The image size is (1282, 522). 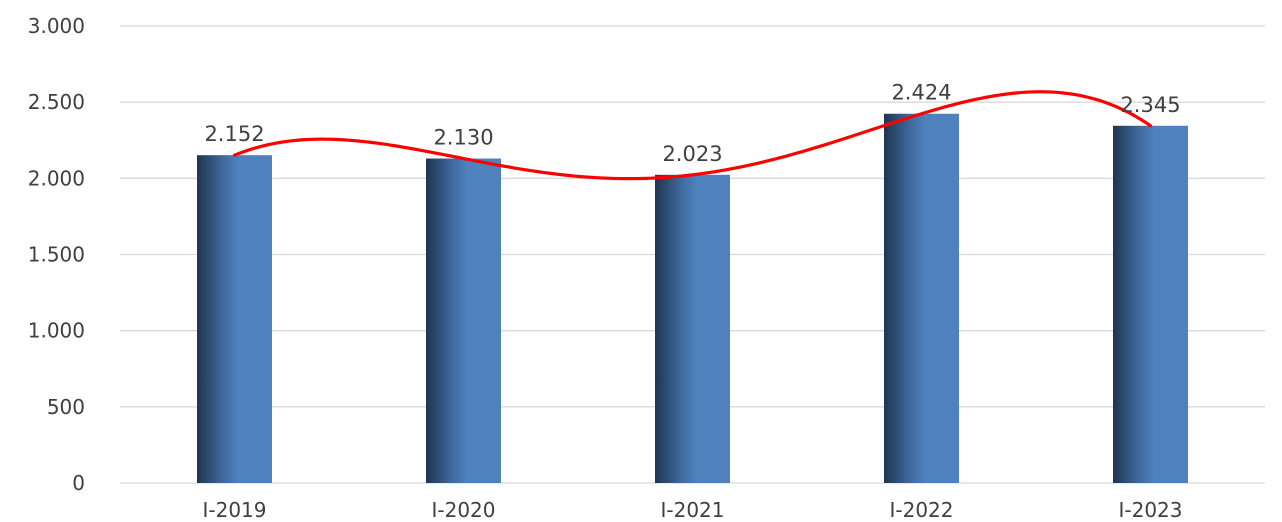 What do you see at coordinates (56, 26) in the screenshot?
I see `y-tick-label: 3.000` at bounding box center [56, 26].